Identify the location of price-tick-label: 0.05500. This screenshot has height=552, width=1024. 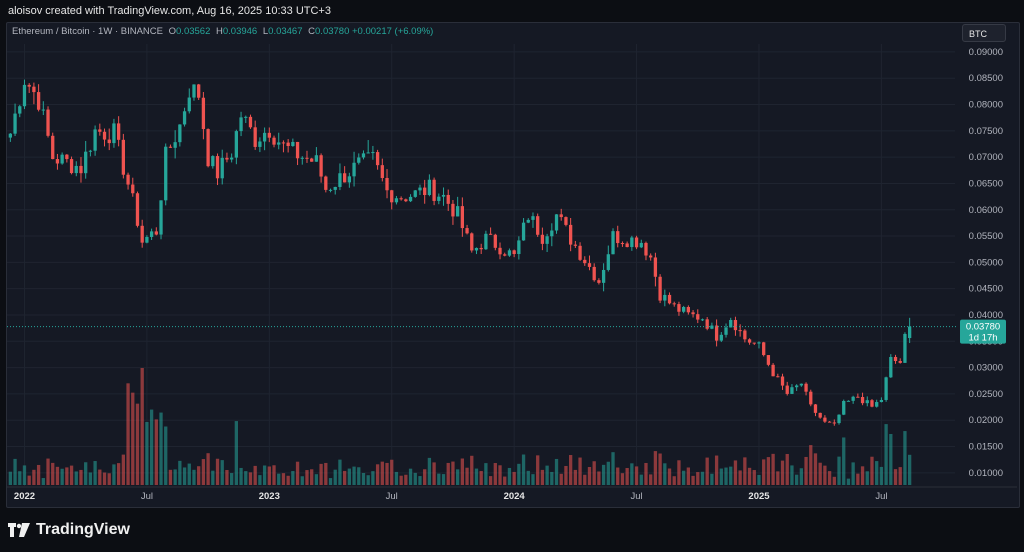
(986, 236).